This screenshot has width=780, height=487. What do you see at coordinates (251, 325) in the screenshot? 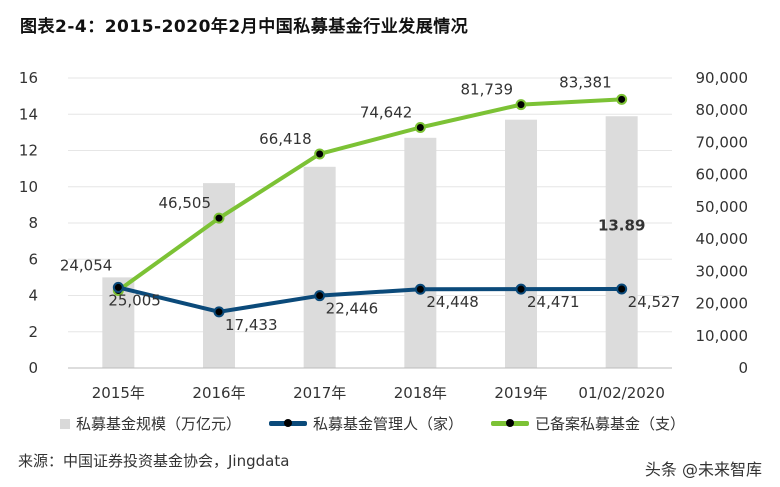
I see `line-data-label: 17,433` at bounding box center [251, 325].